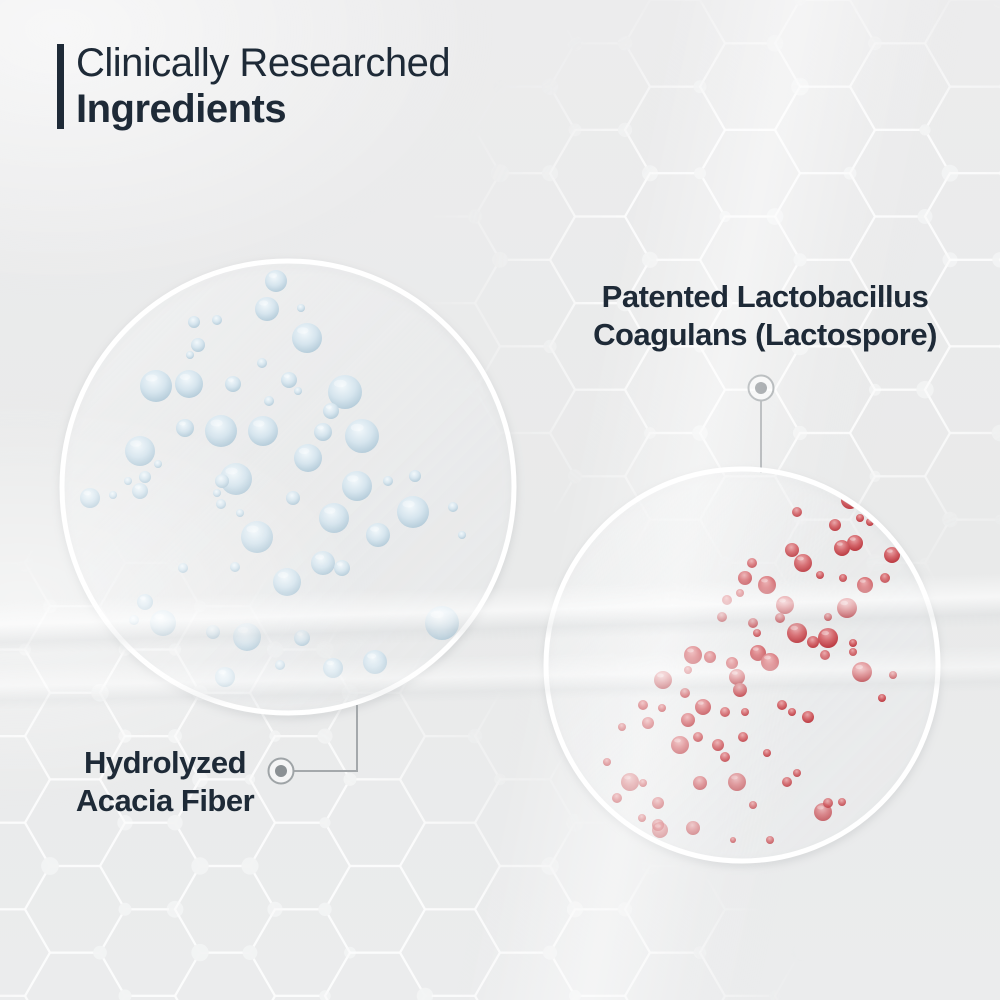 The width and height of the screenshot is (1000, 1000). I want to click on lactospore-label-line1: Patented Lactobacillus, so click(765, 296).